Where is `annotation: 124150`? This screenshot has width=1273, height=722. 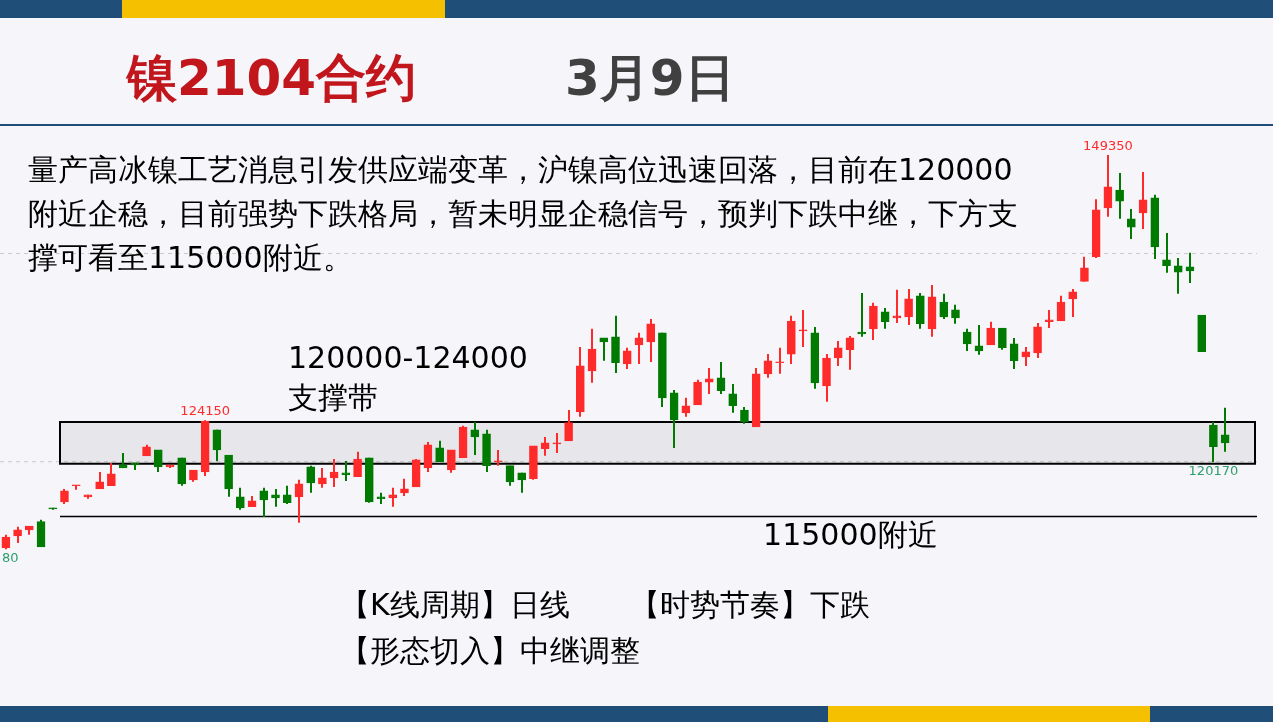 annotation: 124150 is located at coordinates (205, 411).